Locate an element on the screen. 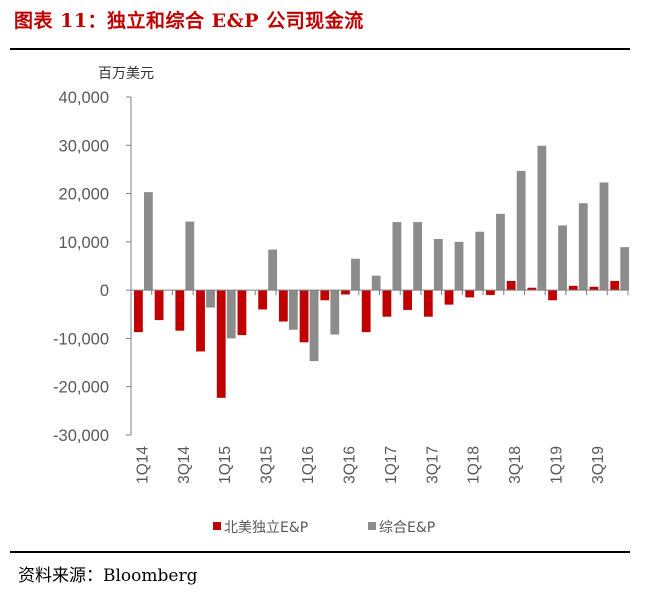 Image resolution: width=650 pixels, height=602 pixels. y-tick-label: 0 is located at coordinates (104, 291).